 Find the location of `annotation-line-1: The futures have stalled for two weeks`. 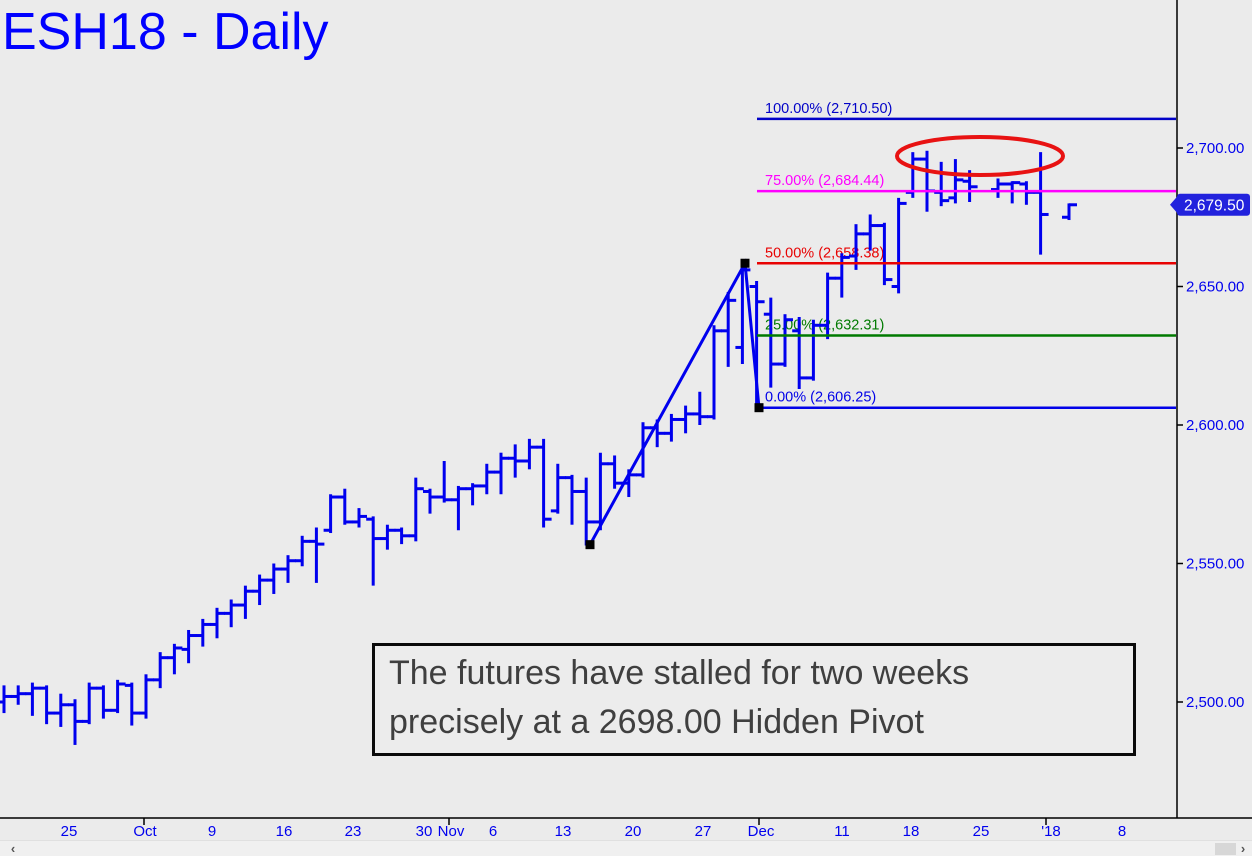

annotation-line-1: The futures have stalled for two weeks is located at coordinates (679, 673).